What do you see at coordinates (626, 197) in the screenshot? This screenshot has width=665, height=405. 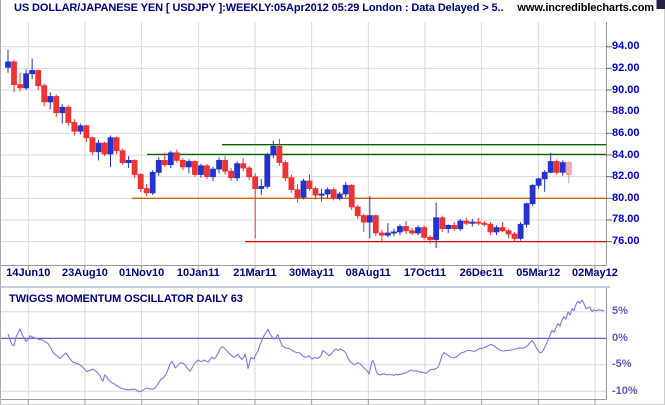 I see `price-axis-label: 80.00` at bounding box center [626, 197].